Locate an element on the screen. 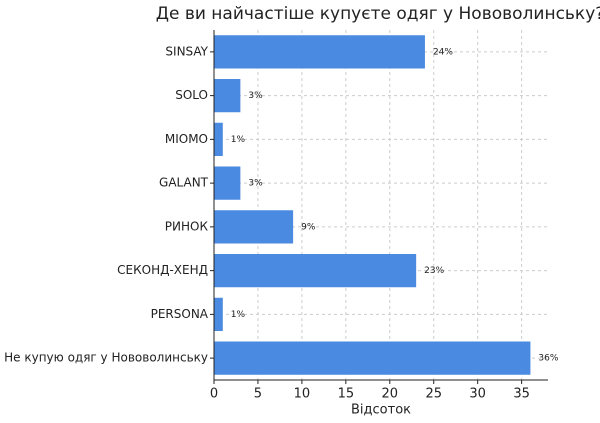 The height and width of the screenshot is (423, 600). x-tick-label: 25 is located at coordinates (433, 394).